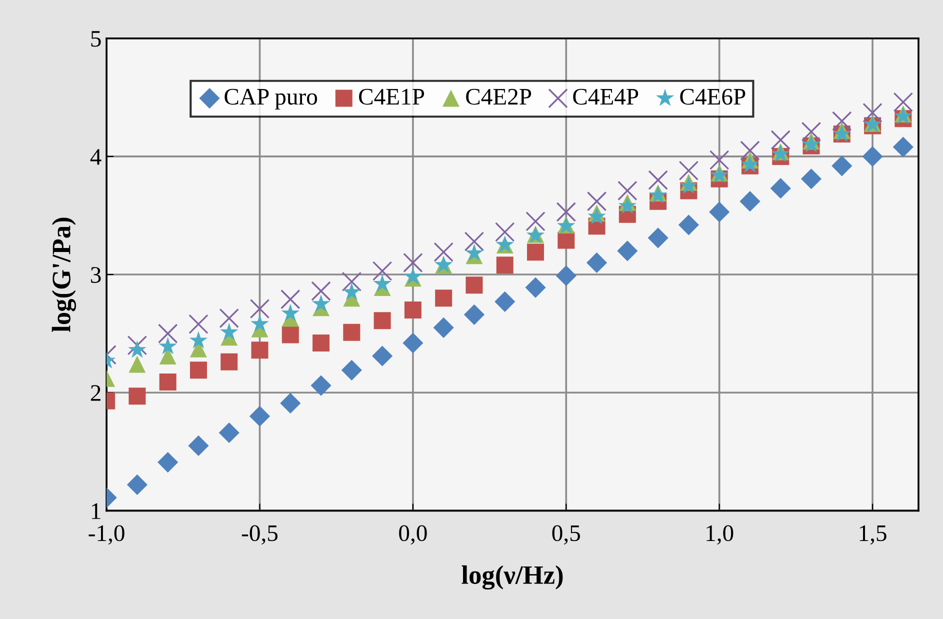 The height and width of the screenshot is (619, 943). Describe the element at coordinates (96, 39) in the screenshot. I see `y-tick-label: 5` at that location.